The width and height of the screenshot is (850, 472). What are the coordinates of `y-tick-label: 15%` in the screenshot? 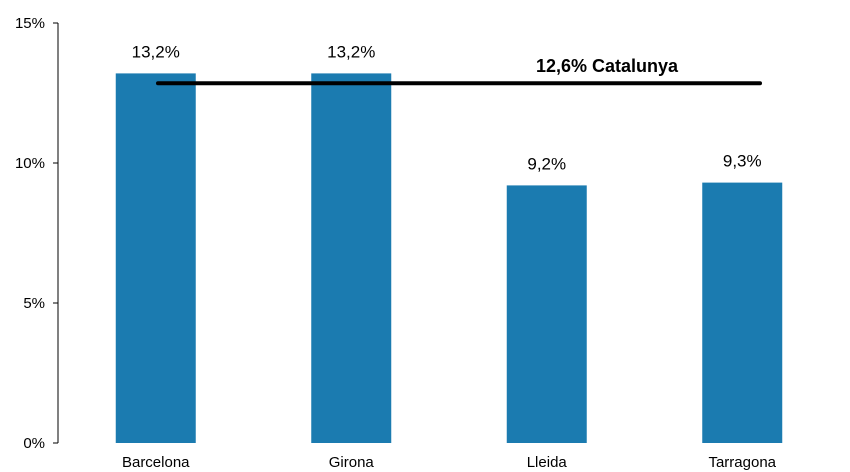 It's located at (30, 23).